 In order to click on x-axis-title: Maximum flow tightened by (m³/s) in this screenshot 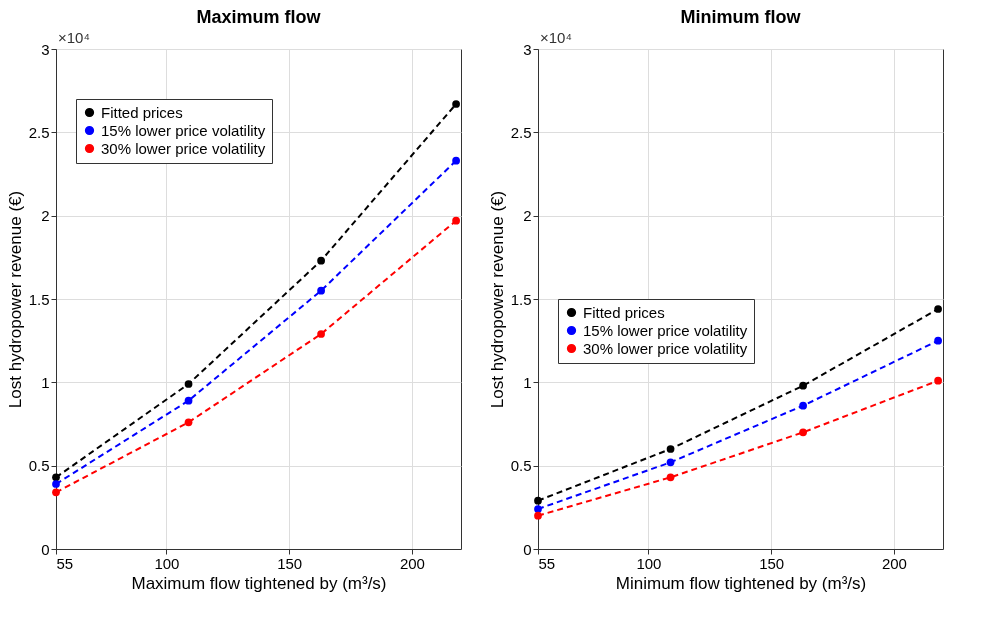, I will do `click(259, 583)`.